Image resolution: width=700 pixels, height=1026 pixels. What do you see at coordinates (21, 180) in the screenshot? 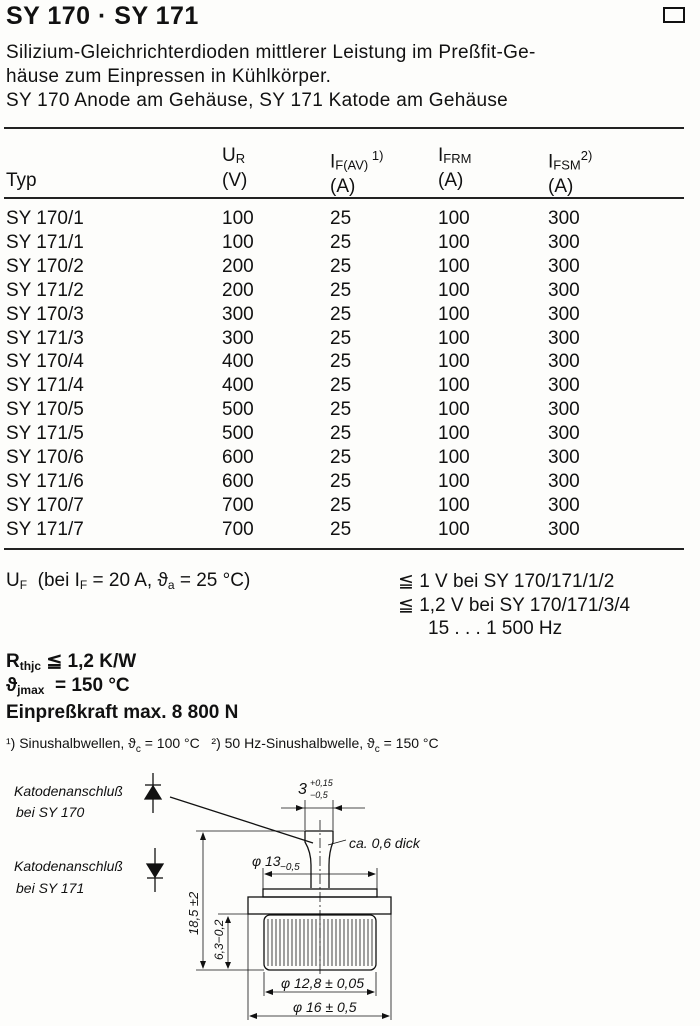
I see `header-typ: Typ` at bounding box center [21, 180].